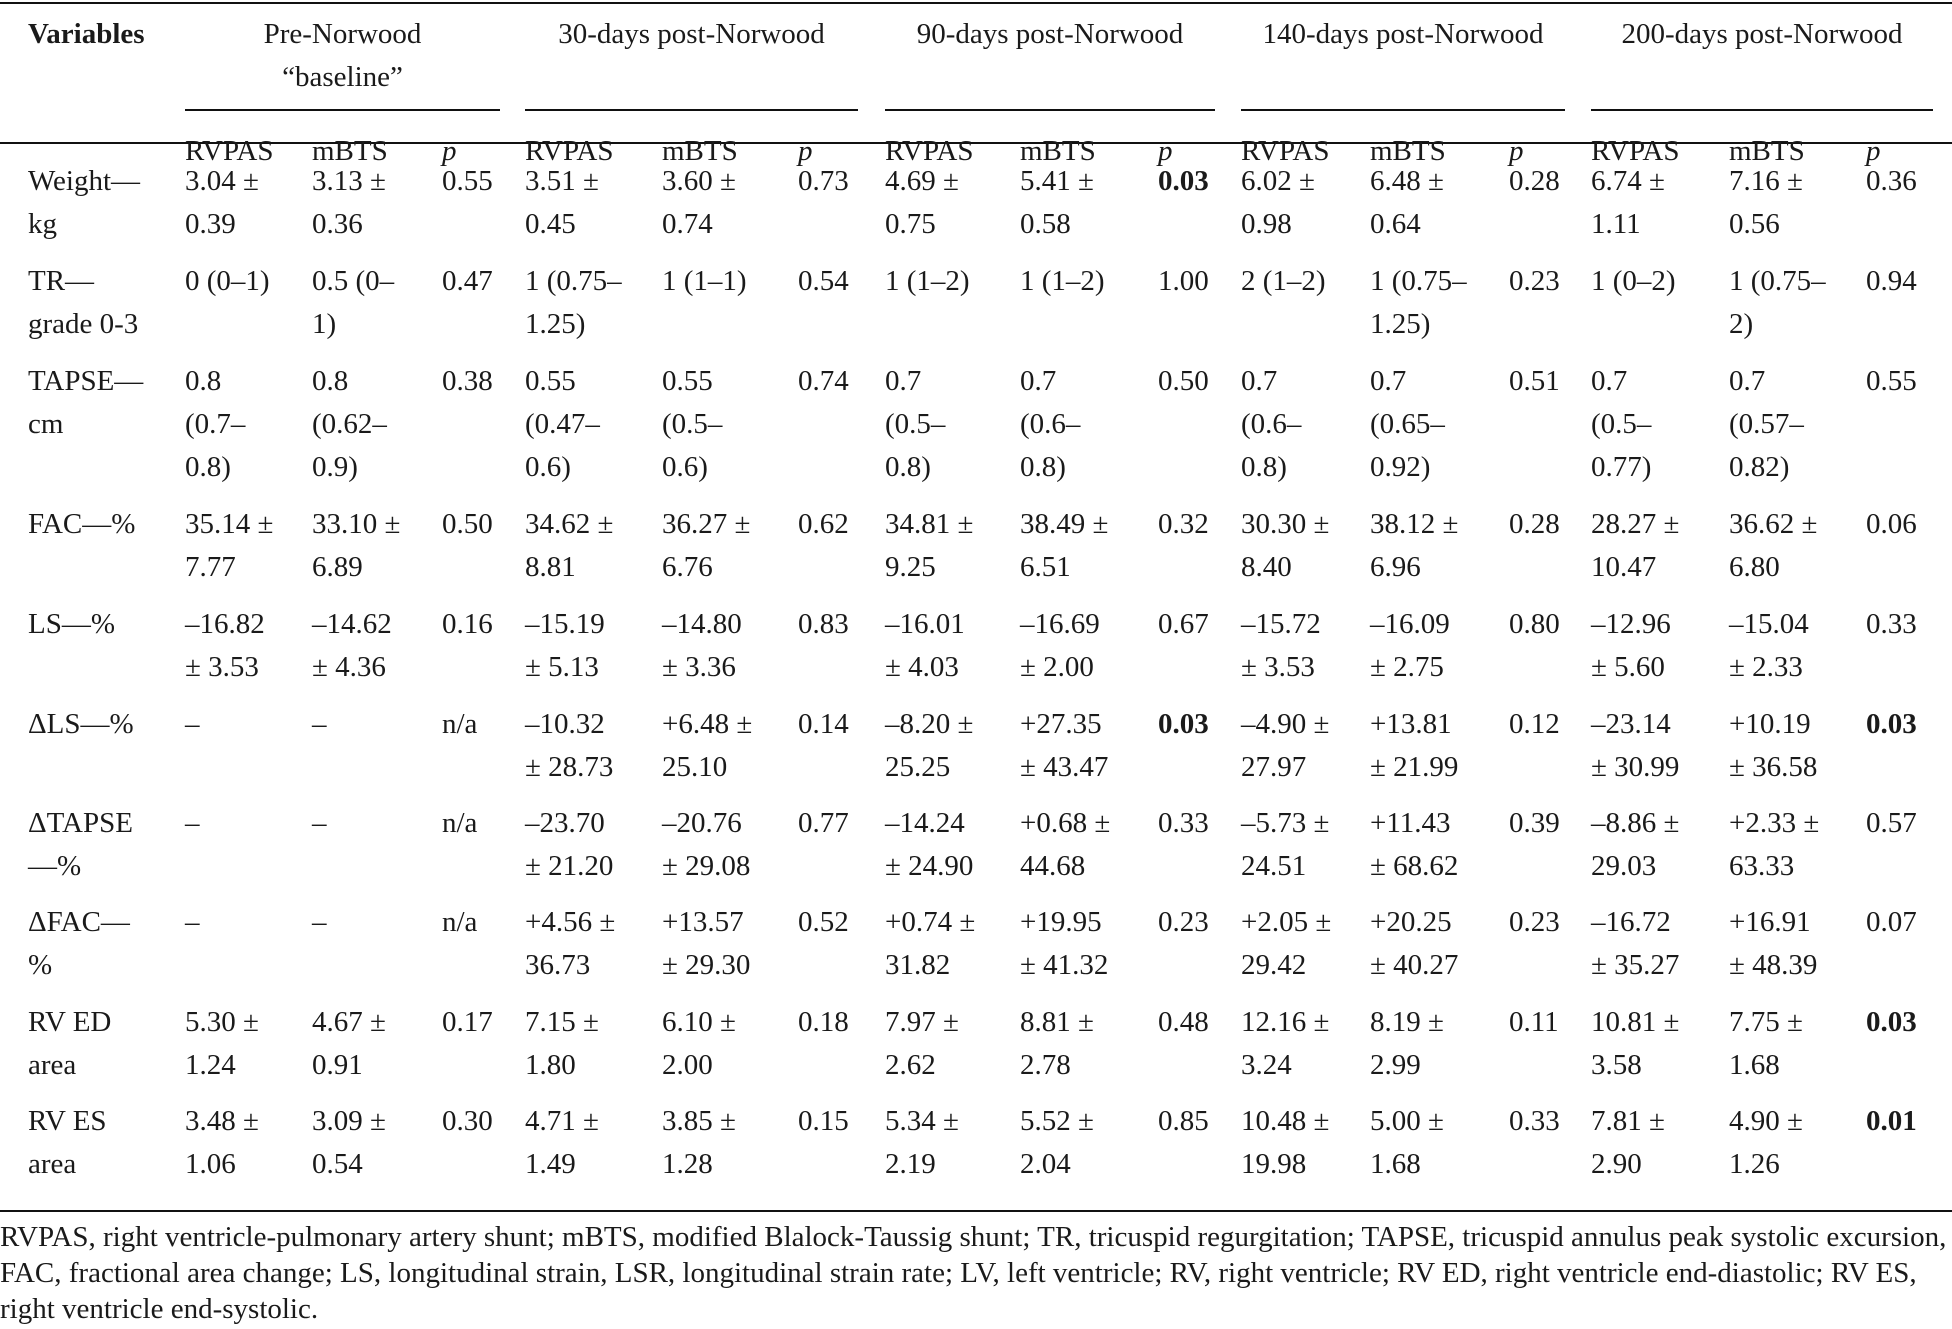  I want to click on table-cell: 1.25), so click(555, 324).